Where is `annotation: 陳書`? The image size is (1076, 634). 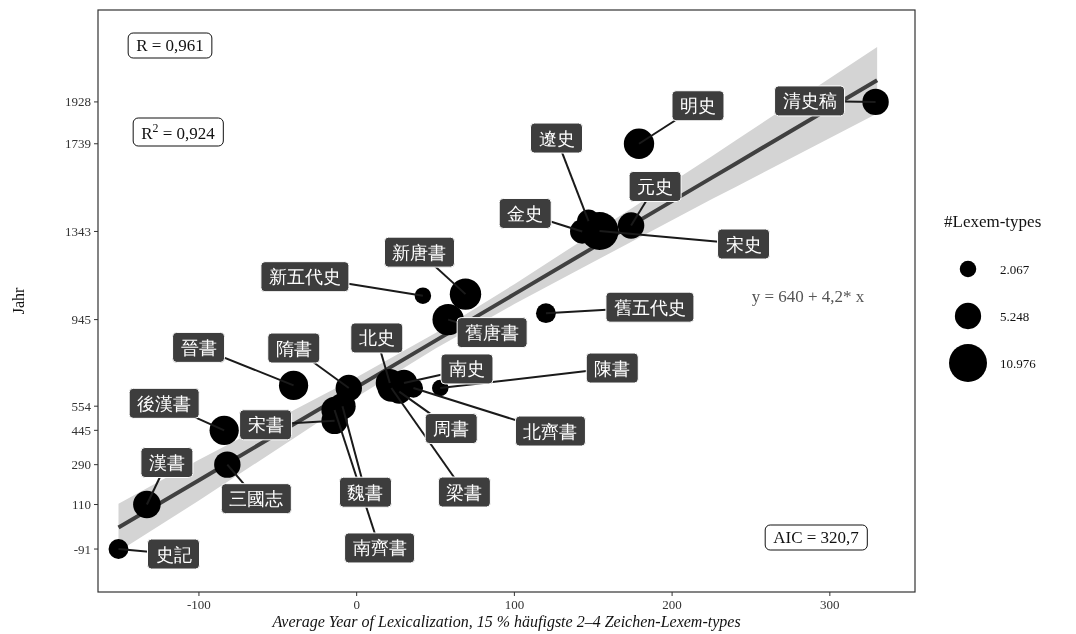
annotation: 陳書 is located at coordinates (612, 368).